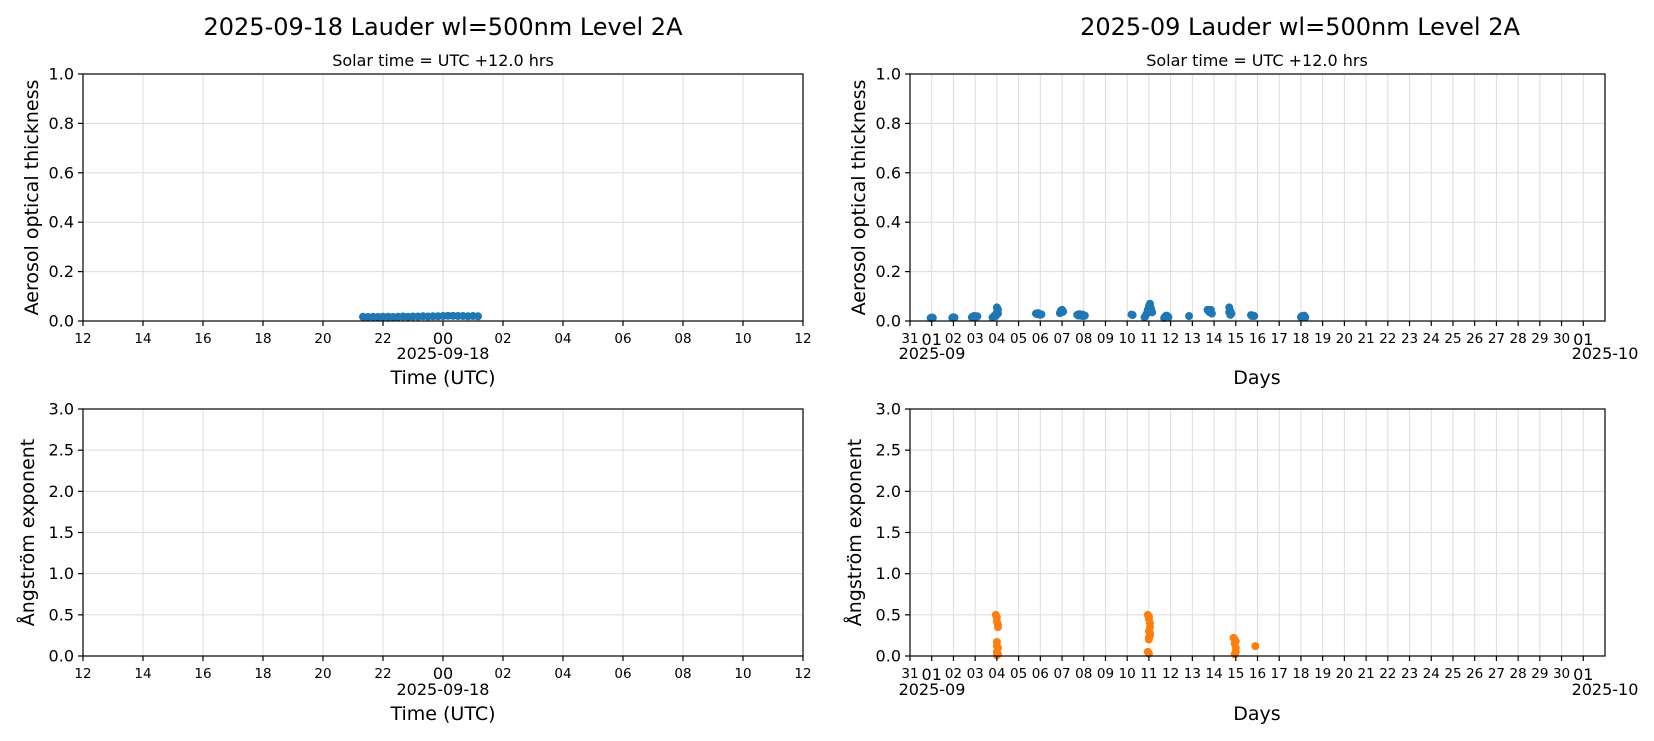 The height and width of the screenshot is (741, 1654). What do you see at coordinates (893, 533) in the screenshot?
I see `y-axis-ticks: 0.0 0.5 1.0 1.5 2.0 2.5 3.0` at bounding box center [893, 533].